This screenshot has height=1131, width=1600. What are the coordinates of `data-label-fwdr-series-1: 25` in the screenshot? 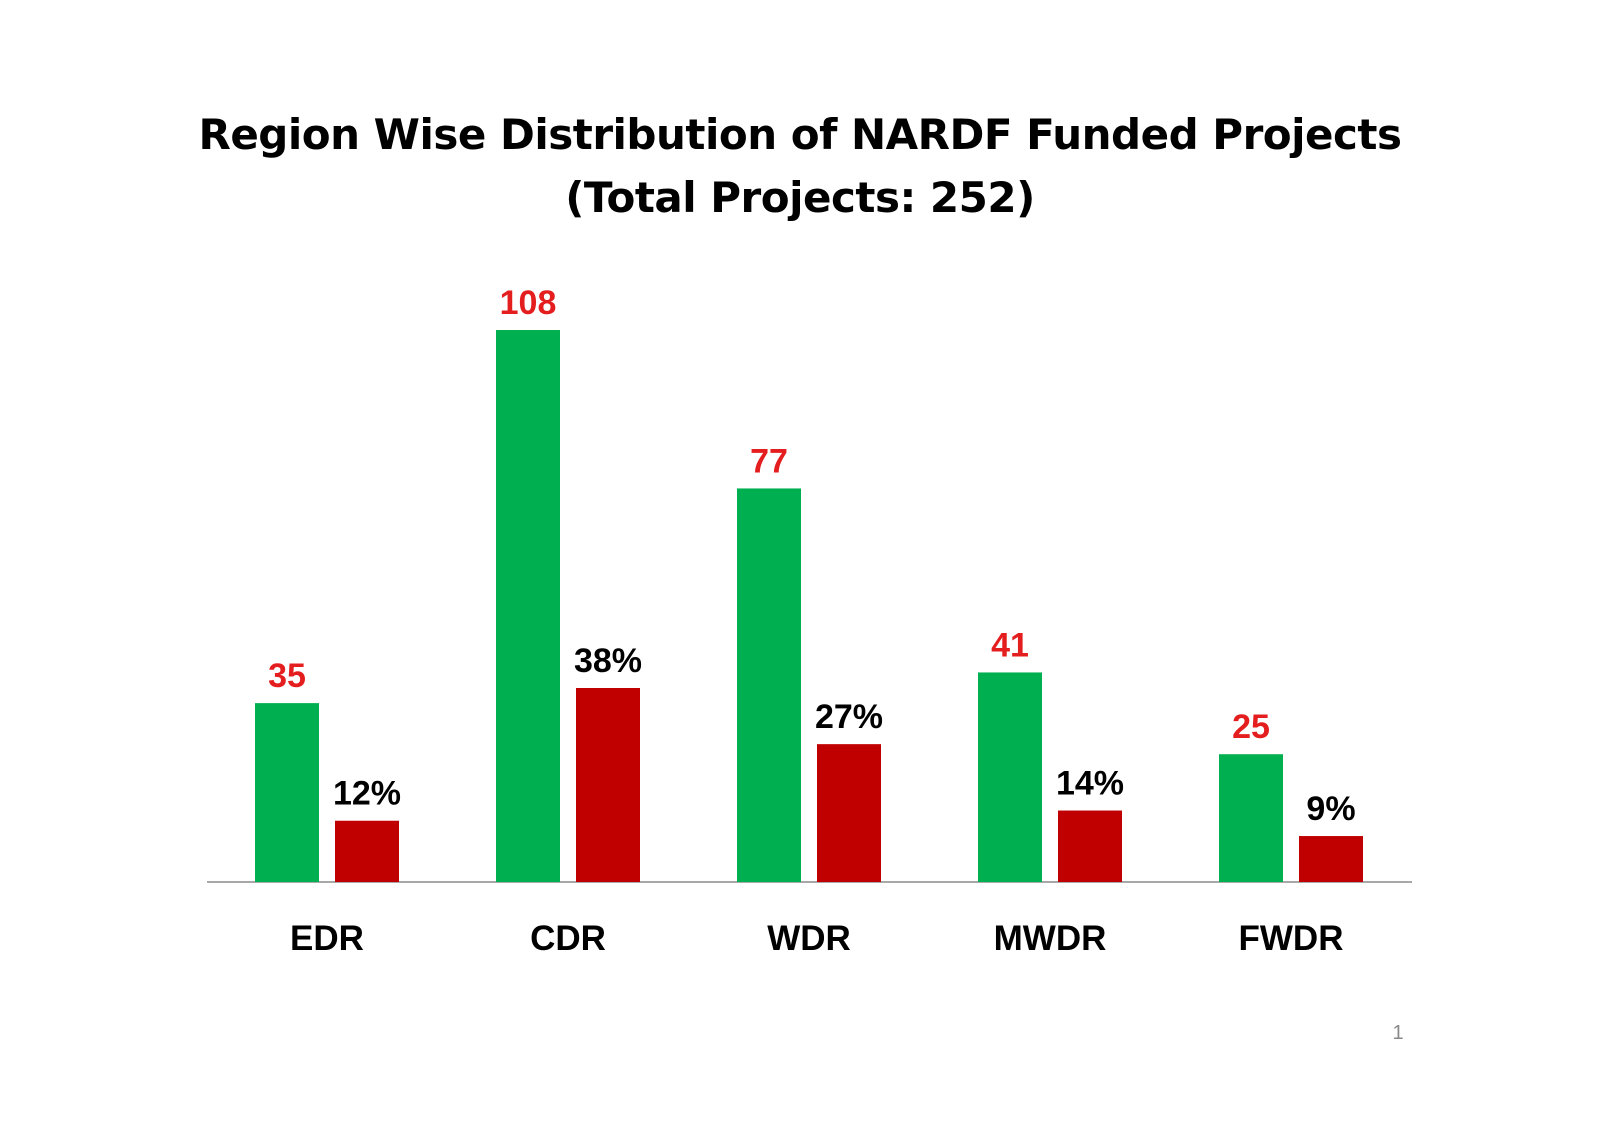 It's located at (1251, 727).